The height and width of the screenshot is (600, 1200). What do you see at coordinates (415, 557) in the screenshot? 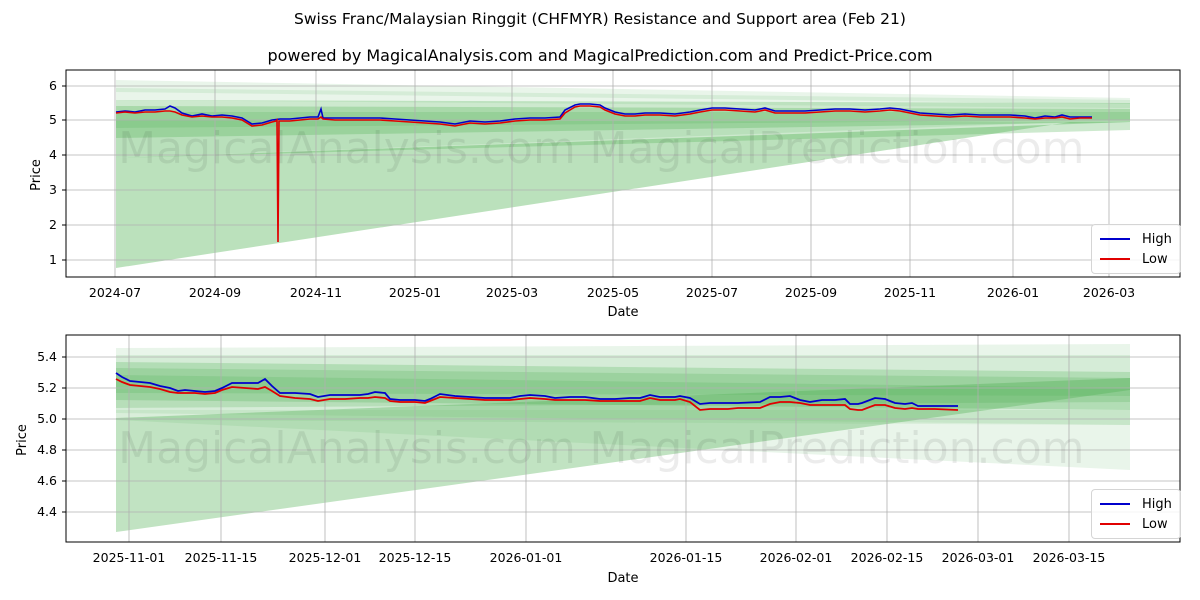
I see `svg-text: 2025-12-15` at bounding box center [415, 557].